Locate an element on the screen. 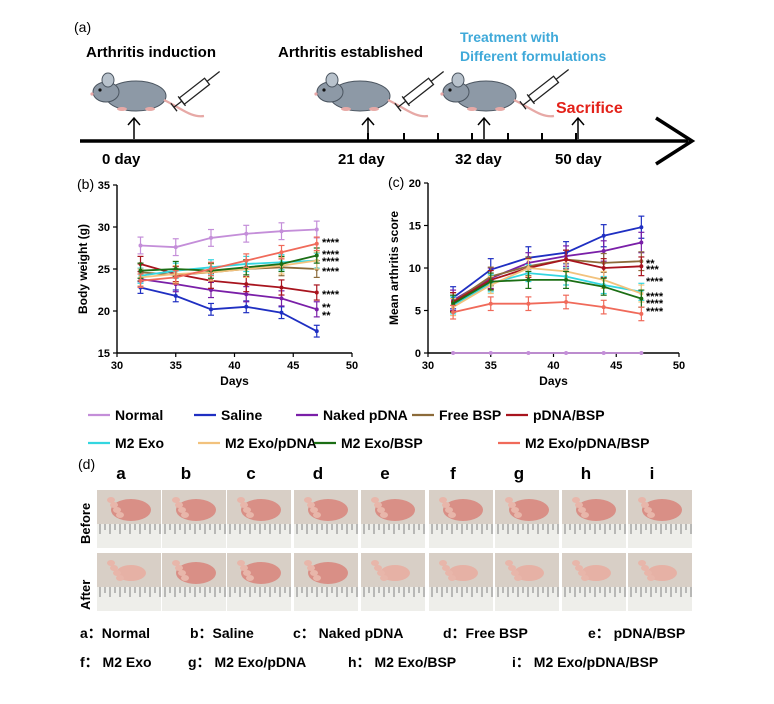  legend-item: Free BSP is located at coordinates (456, 415).